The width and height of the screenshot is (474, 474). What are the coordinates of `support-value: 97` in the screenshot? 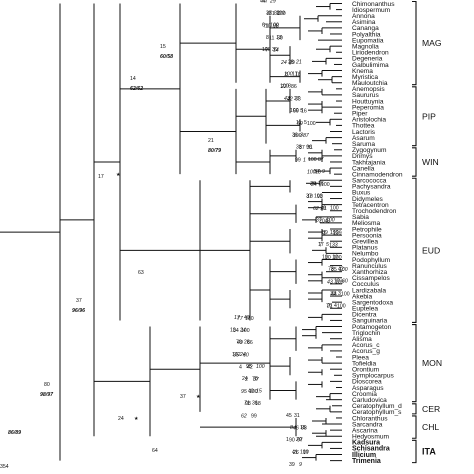 It's located at (300, 441).